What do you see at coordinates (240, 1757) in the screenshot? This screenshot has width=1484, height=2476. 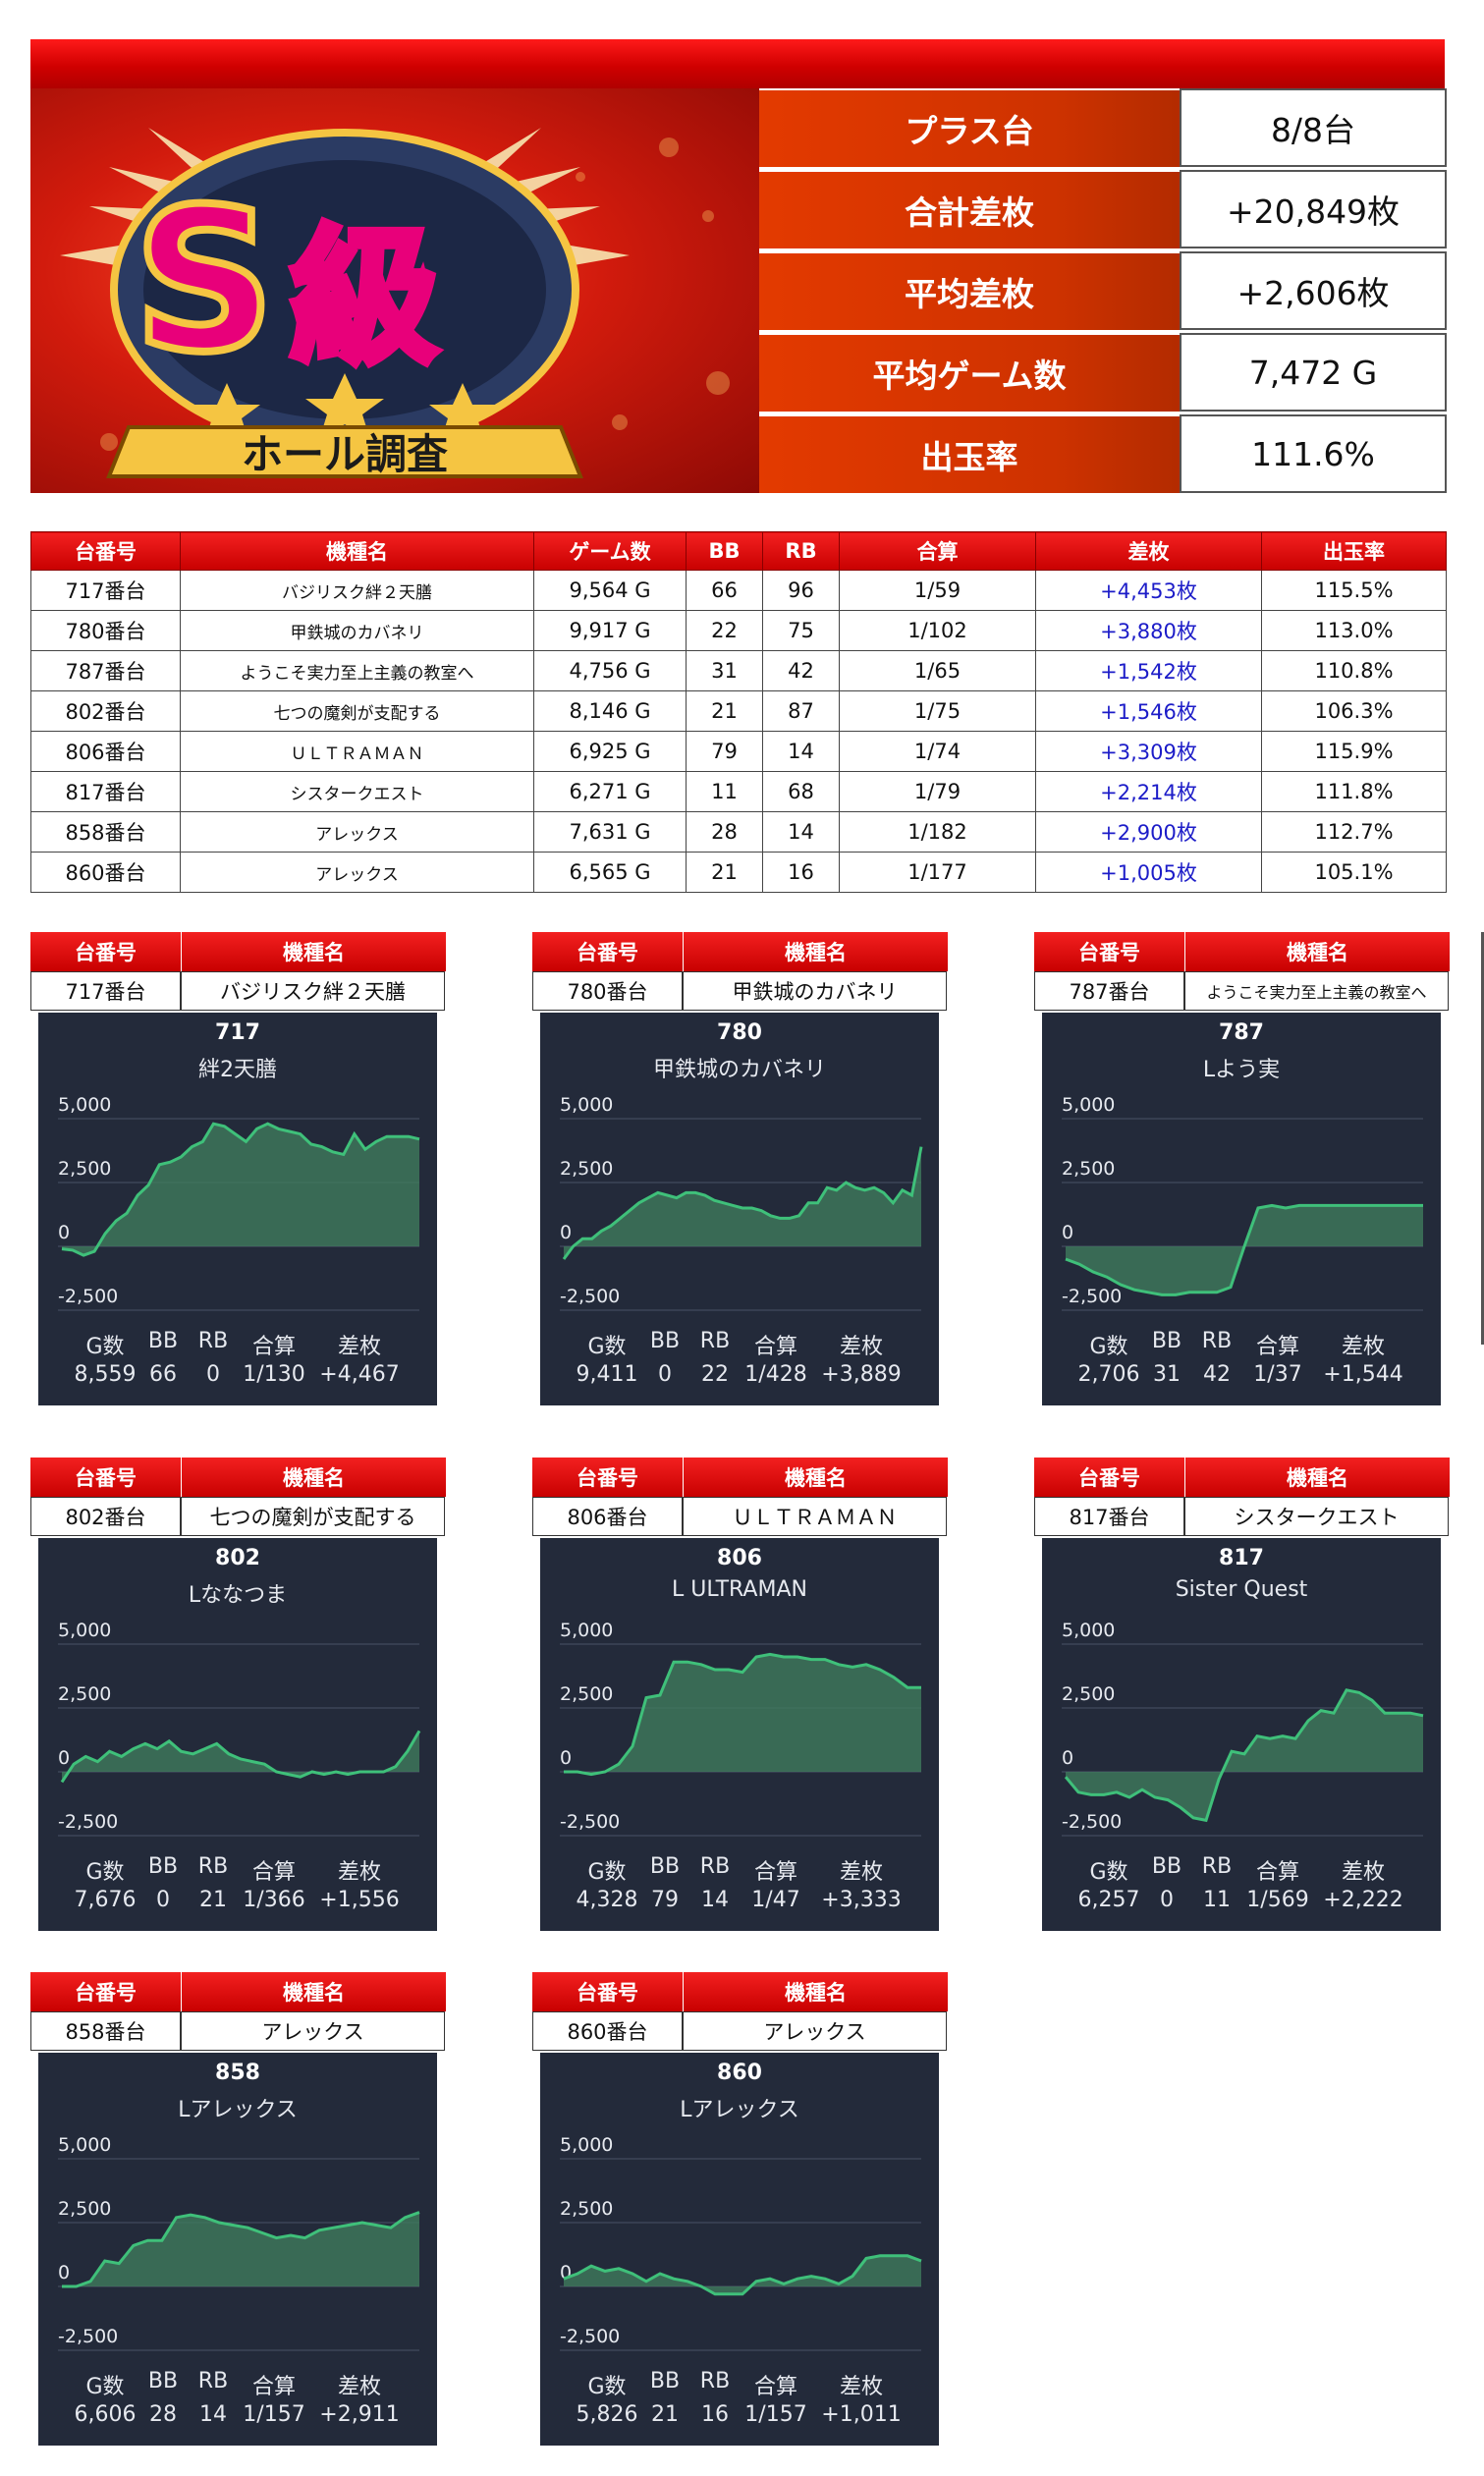 I see `series-line` at bounding box center [240, 1757].